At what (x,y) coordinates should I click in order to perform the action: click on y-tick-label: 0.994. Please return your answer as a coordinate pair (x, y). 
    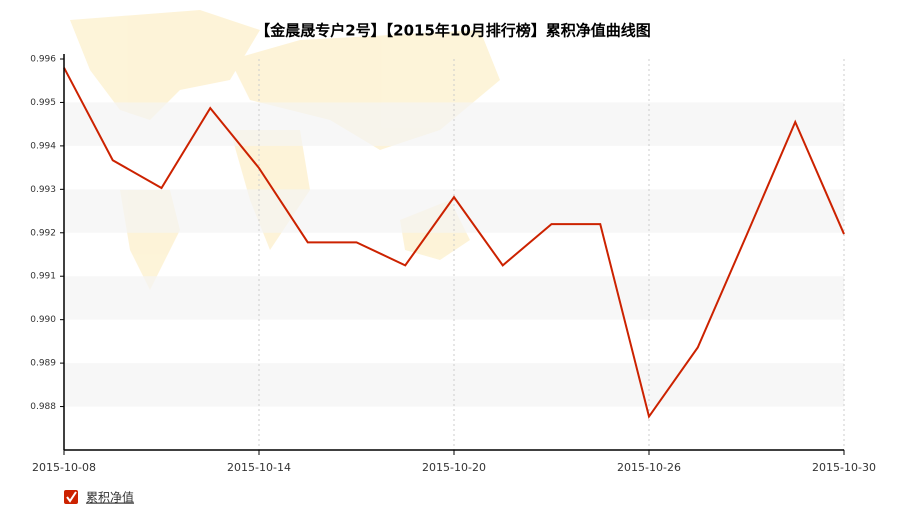
    Looking at the image, I should click on (43, 146).